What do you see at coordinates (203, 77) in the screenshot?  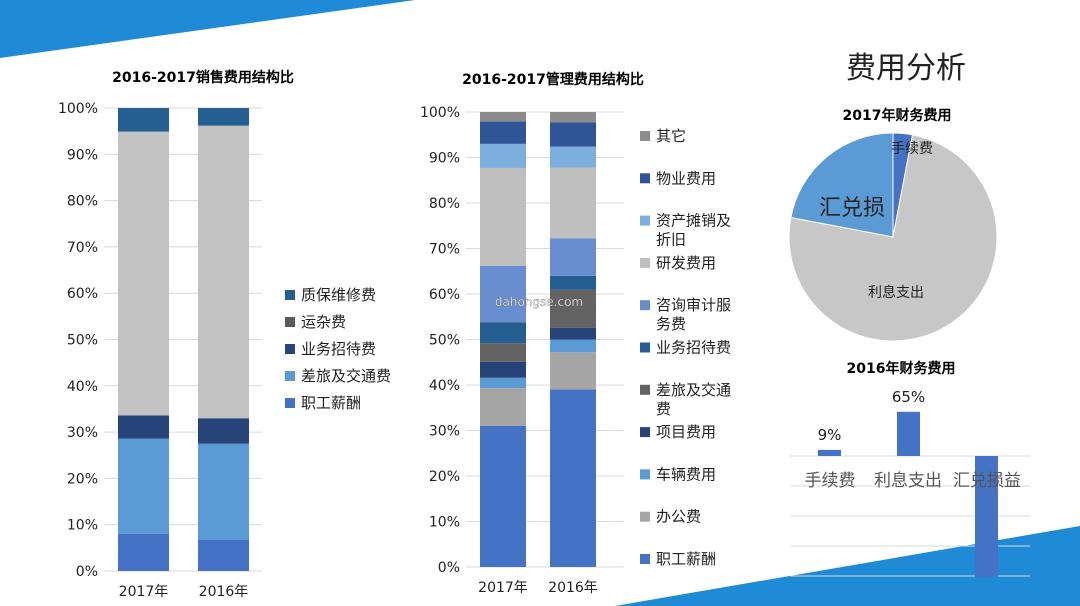 I see `sales-chart-title: 2016-2017销售费用结构比` at bounding box center [203, 77].